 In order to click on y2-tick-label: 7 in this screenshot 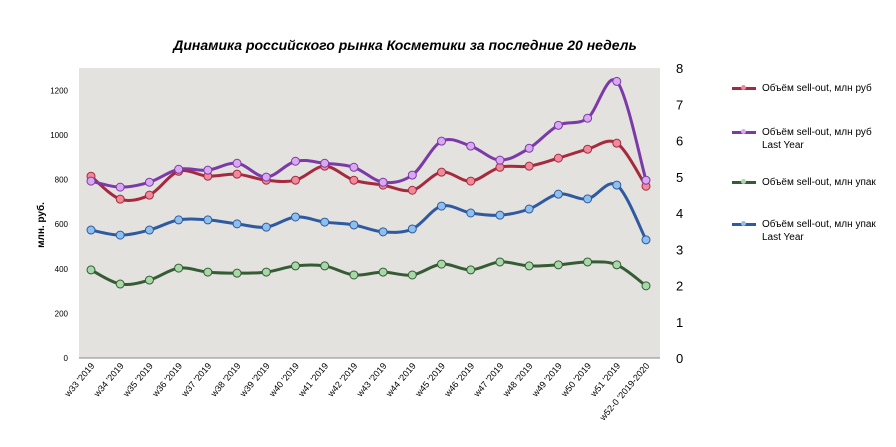, I will do `click(679, 104)`.